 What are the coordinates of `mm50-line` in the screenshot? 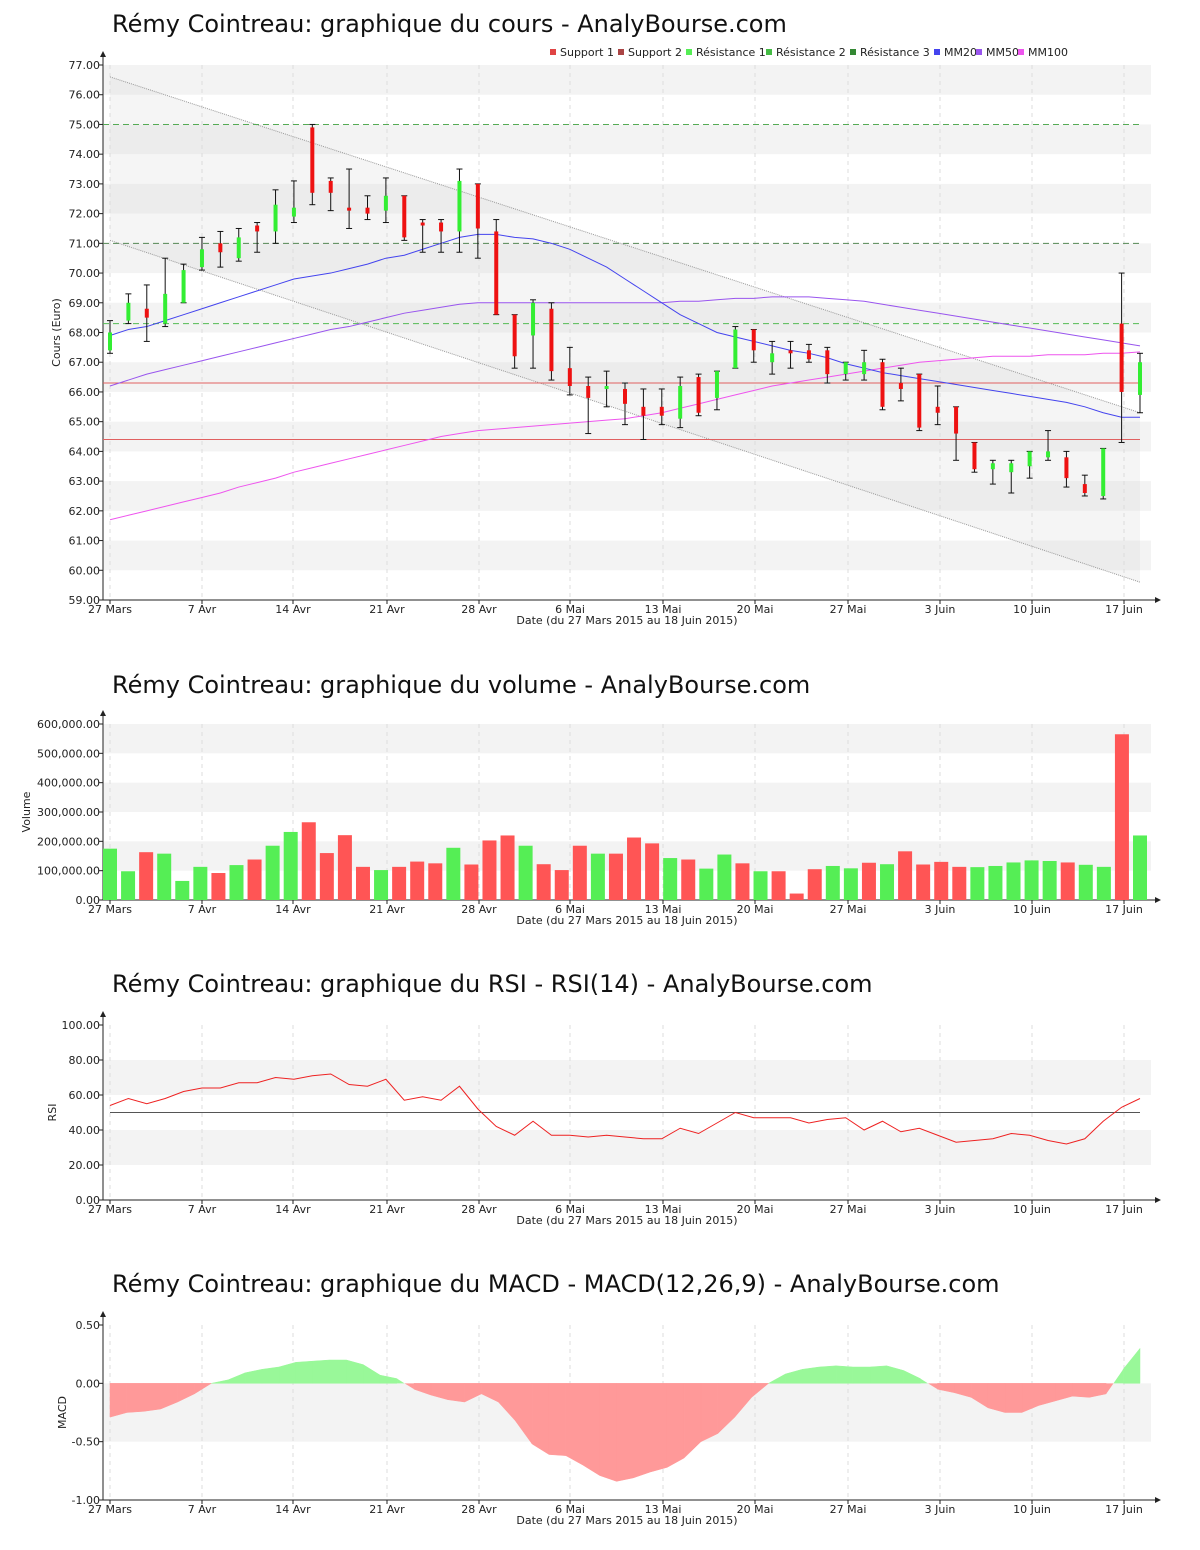 It's located at (625, 341).